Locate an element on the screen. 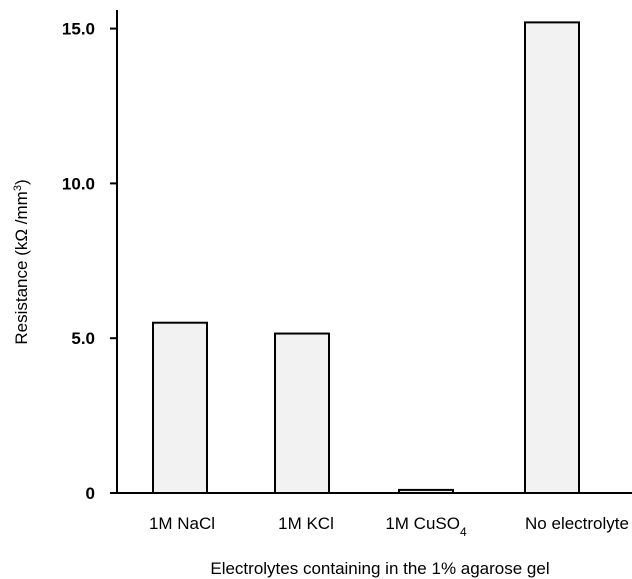 This screenshot has width=632, height=579. y-tick-label: 5.0 is located at coordinates (83, 338).